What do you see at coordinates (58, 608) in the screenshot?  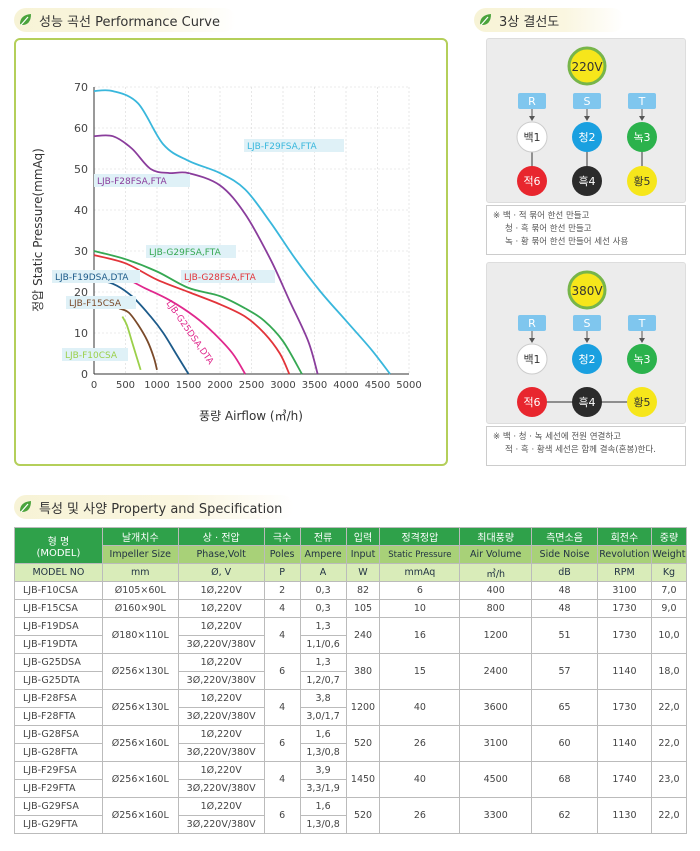 I see `model-cell: LJB-F15CSA` at bounding box center [58, 608].